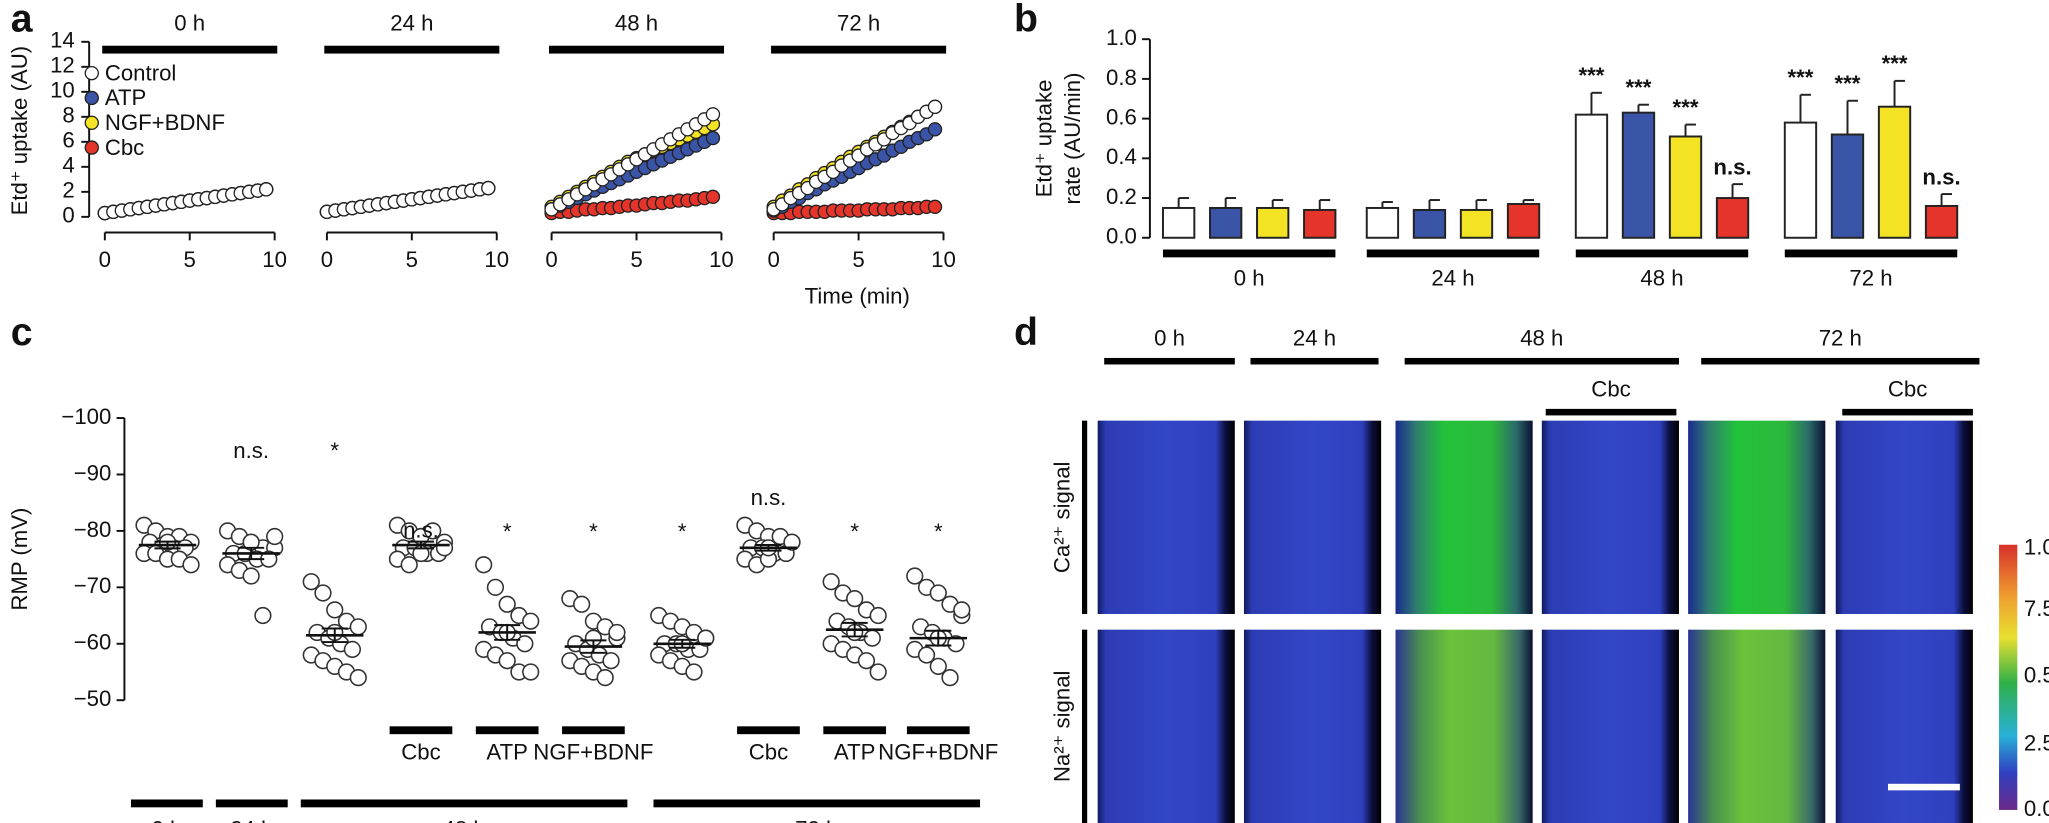 This screenshot has height=823, width=2049. Describe the element at coordinates (858, 23) in the screenshot. I see `panel-title: 72 h` at that location.